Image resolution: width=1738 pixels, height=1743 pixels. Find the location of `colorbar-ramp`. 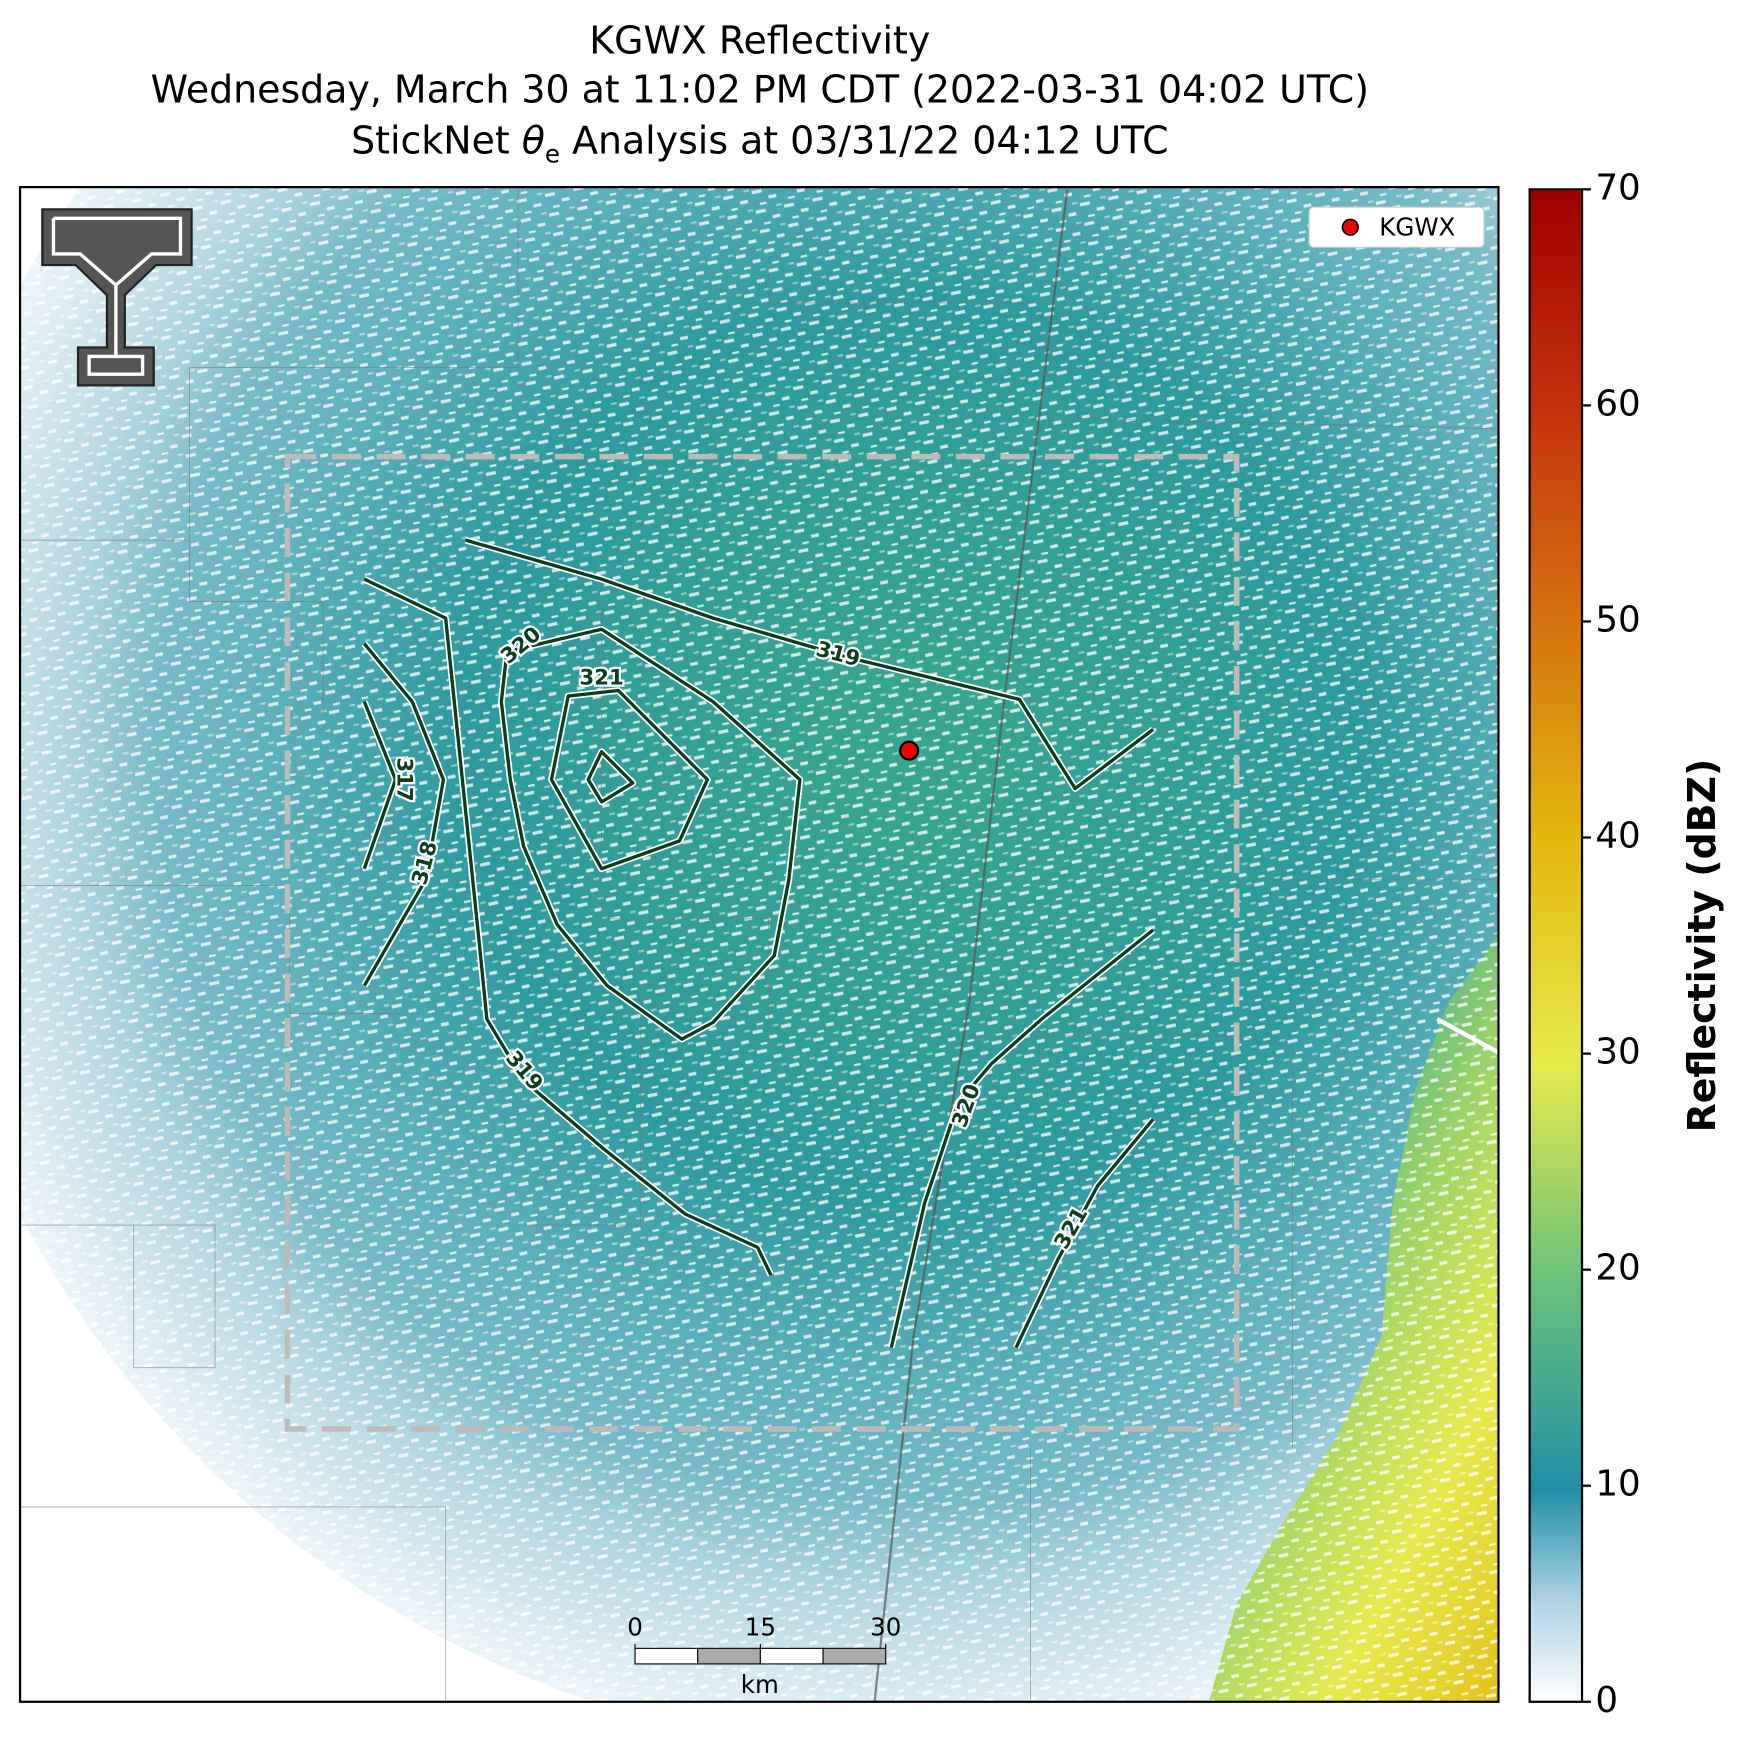

colorbar-ramp is located at coordinates (1556, 945).